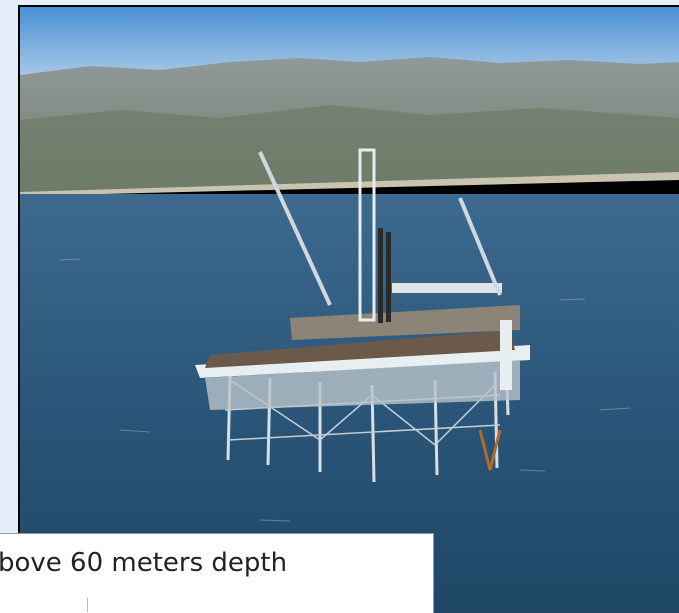 The height and width of the screenshot is (613, 679). Describe the element at coordinates (349, 150) in the screenshot. I see `foothills` at that location.